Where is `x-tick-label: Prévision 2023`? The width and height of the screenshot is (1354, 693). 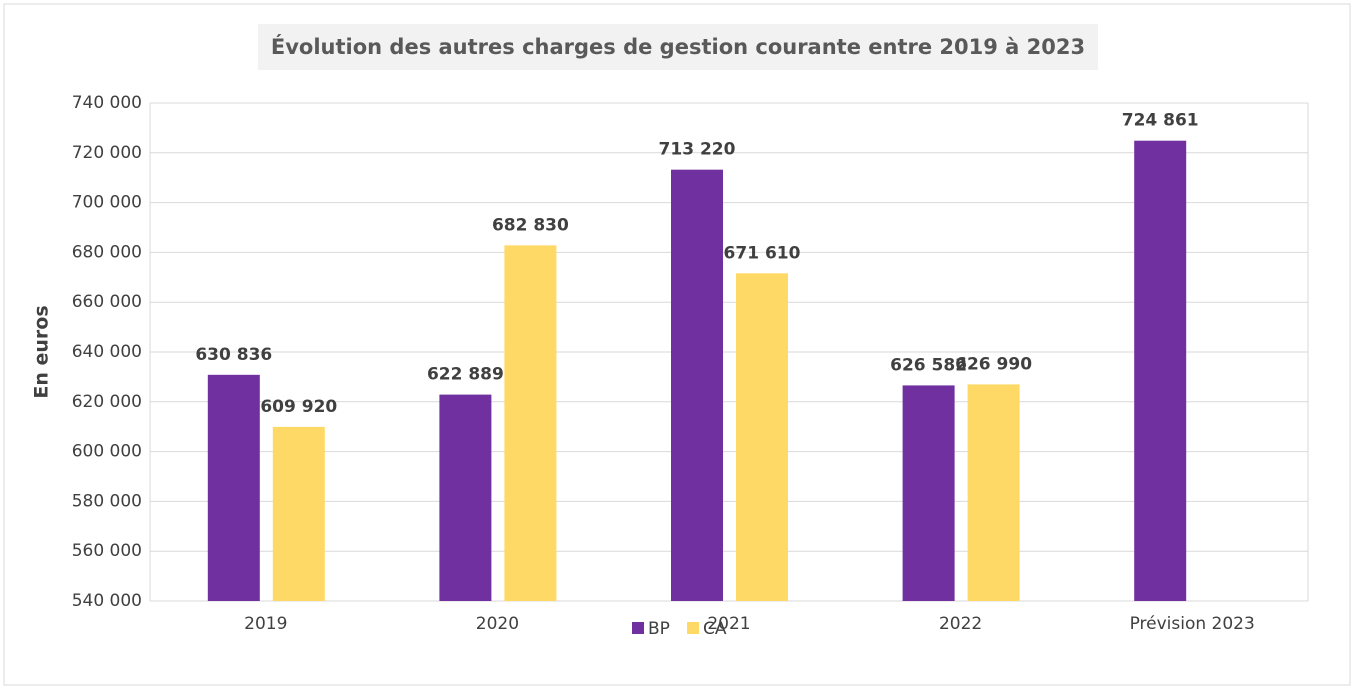 x-tick-label: Prévision 2023 is located at coordinates (1192, 624).